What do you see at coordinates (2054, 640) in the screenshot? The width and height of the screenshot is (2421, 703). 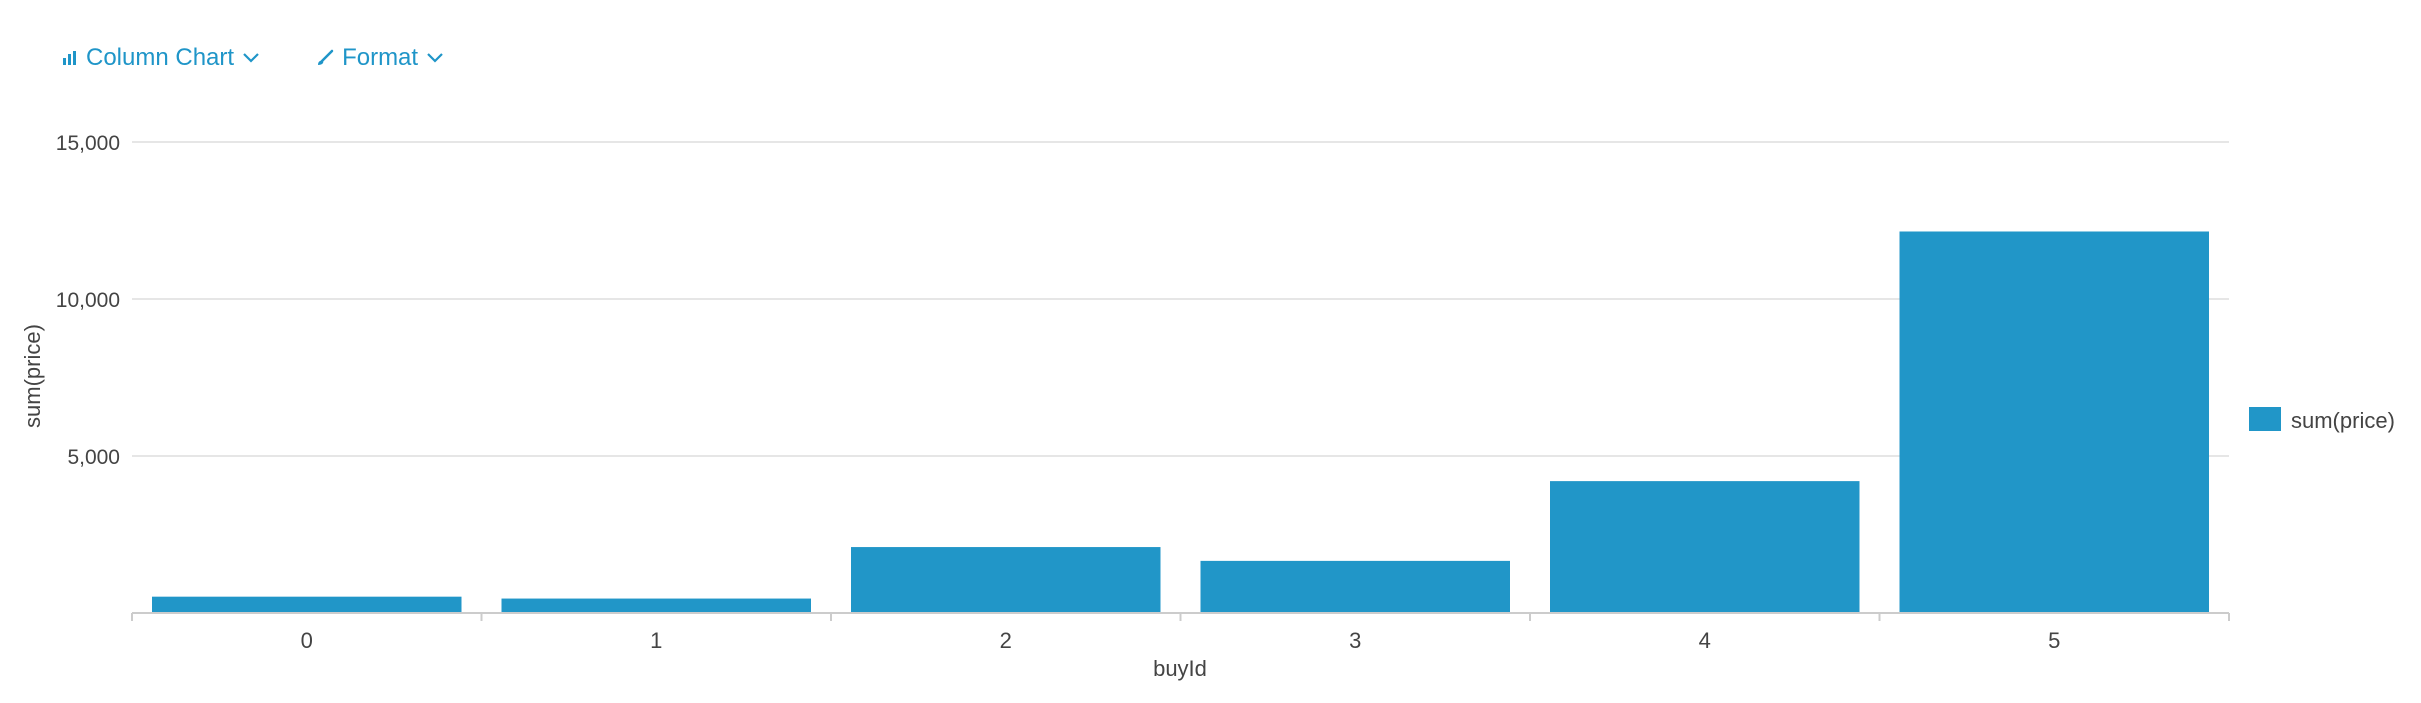 I see `x-tick-label: 5` at bounding box center [2054, 640].